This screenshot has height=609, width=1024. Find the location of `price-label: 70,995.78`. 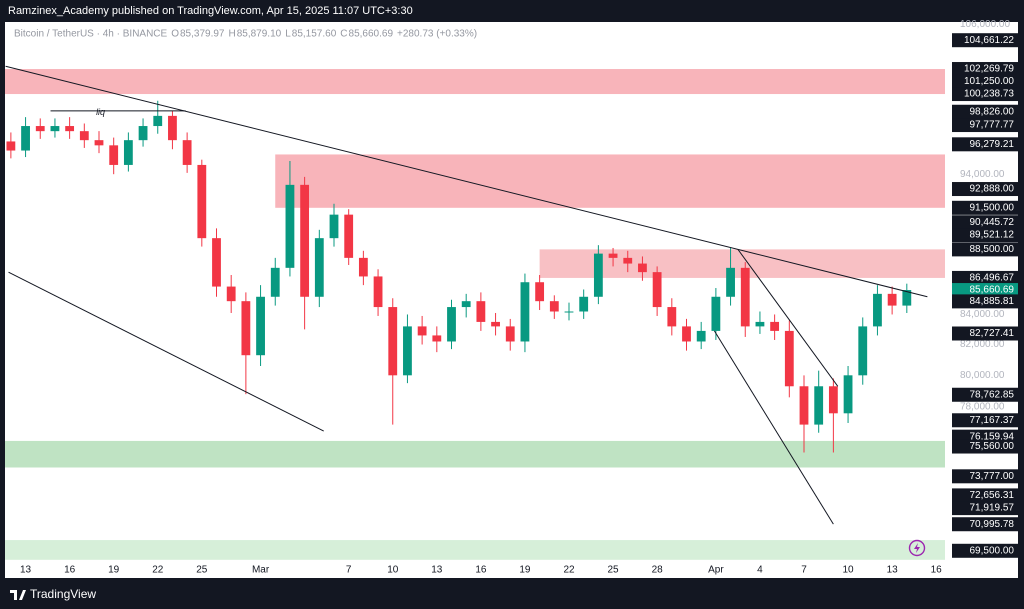

price-label: 70,995.78 is located at coordinates (992, 524).